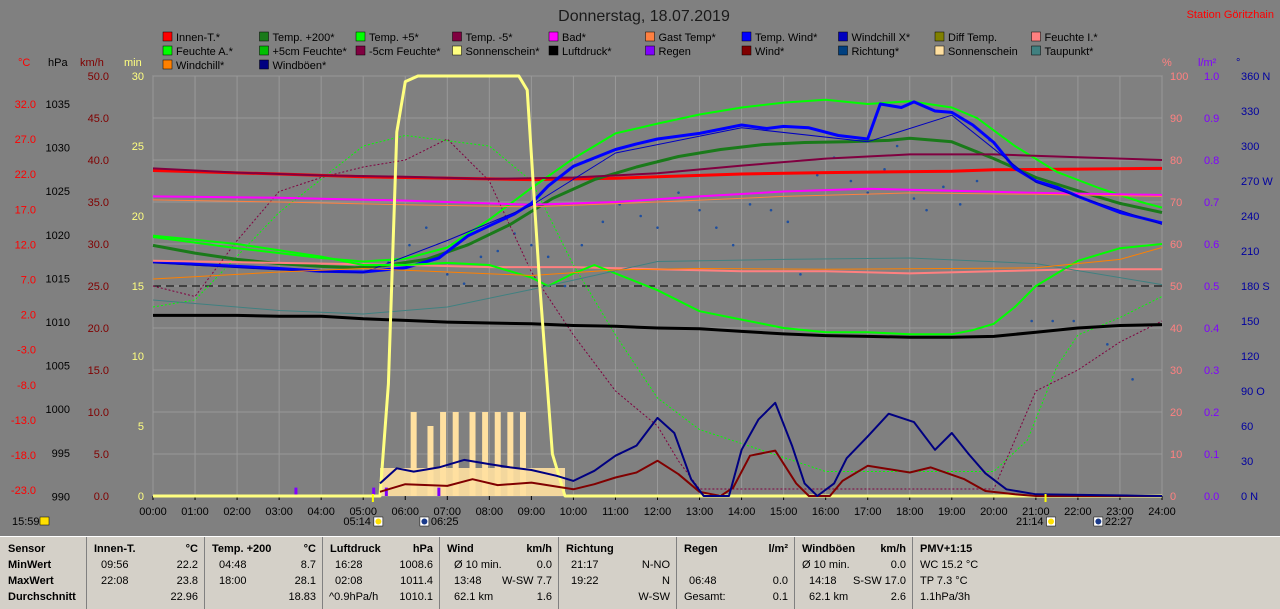 The height and width of the screenshot is (609, 1280). Describe the element at coordinates (1119, 522) in the screenshot. I see `sun-event-time-moon: 22:27` at that location.